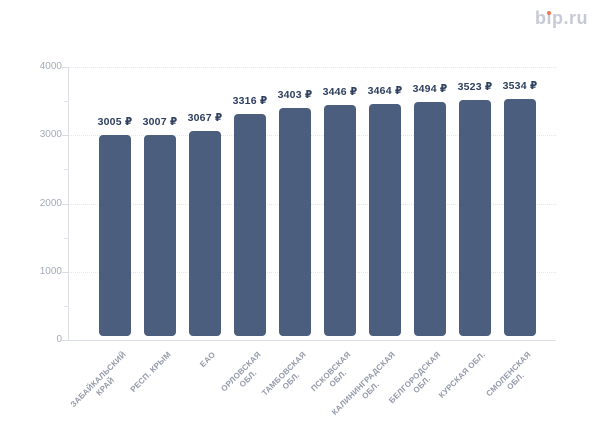 Image resolution: width=600 pixels, height=427 pixels. What do you see at coordinates (385, 90) in the screenshot?
I see `bar-value-label: 3464 ₽` at bounding box center [385, 90].